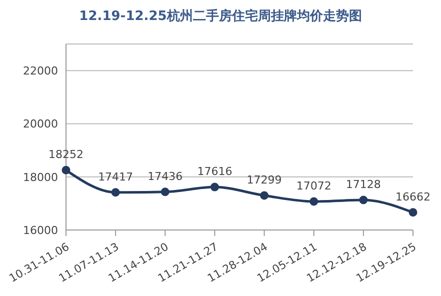 Image resolution: width=441 pixels, height=296 pixels. Describe the element at coordinates (314, 186) in the screenshot. I see `data-label: 17072` at that location.